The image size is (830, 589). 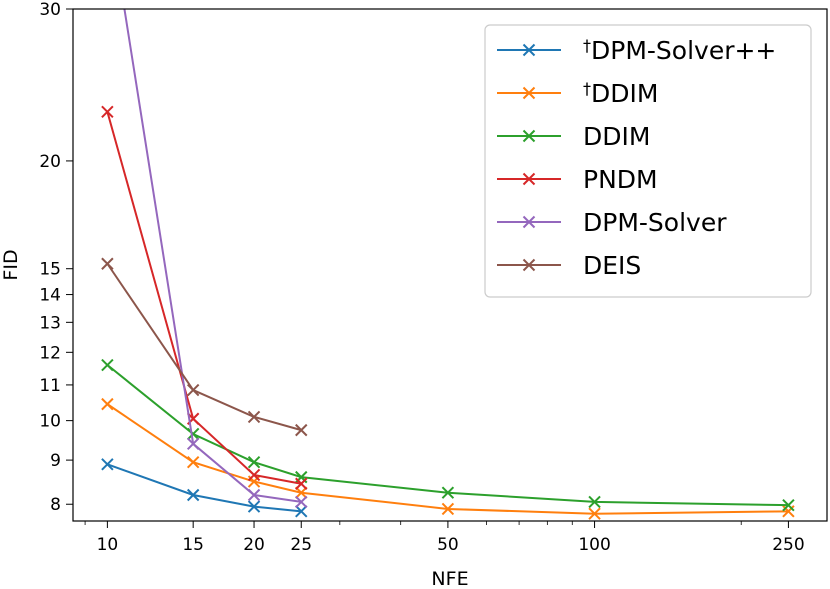 What do you see at coordinates (50, 296) in the screenshot?
I see `y-tick-label-14: 14` at bounding box center [50, 296].